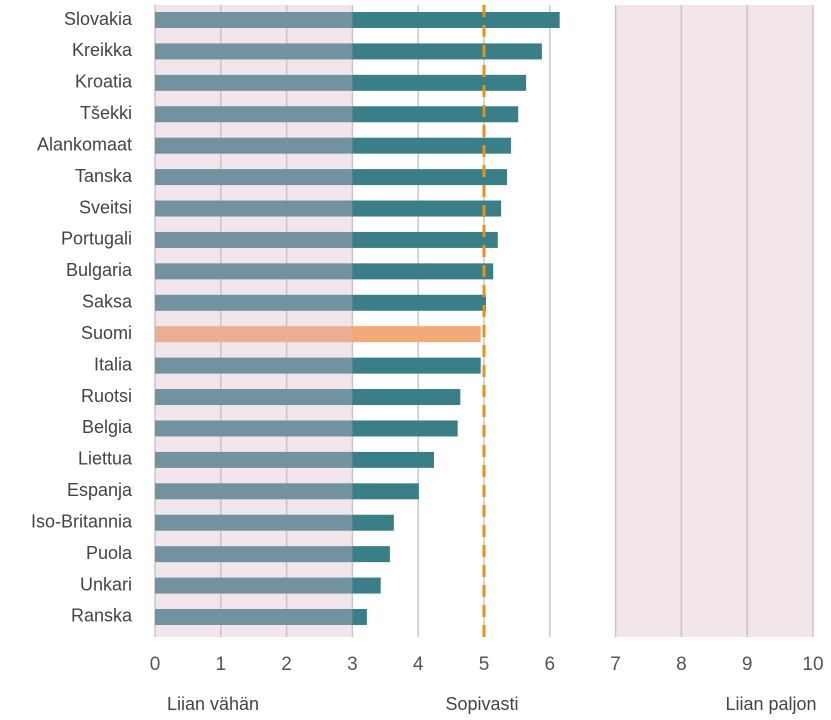 The image size is (831, 720). Describe the element at coordinates (96, 239) in the screenshot. I see `category-label: Portugali` at that location.